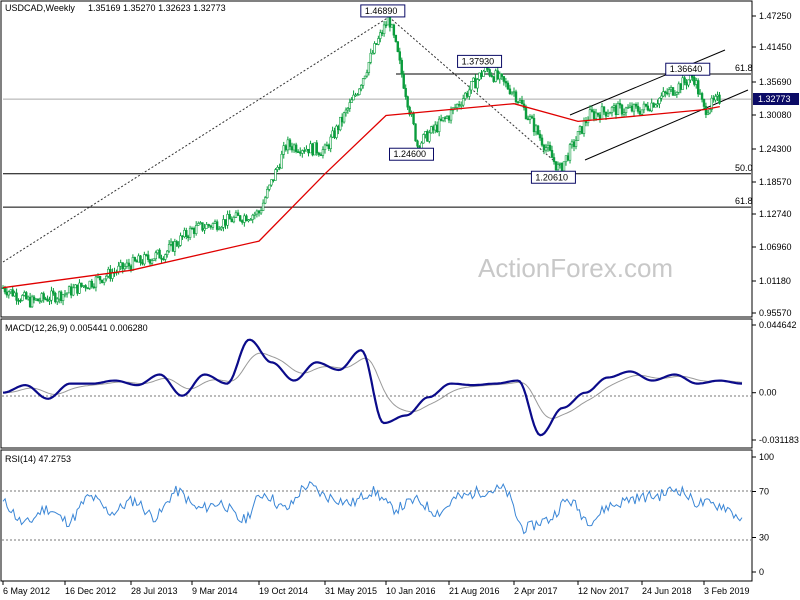 The width and height of the screenshot is (800, 600). What do you see at coordinates (778, 325) in the screenshot?
I see `macd-tick-label: 0.044642` at bounding box center [778, 325].